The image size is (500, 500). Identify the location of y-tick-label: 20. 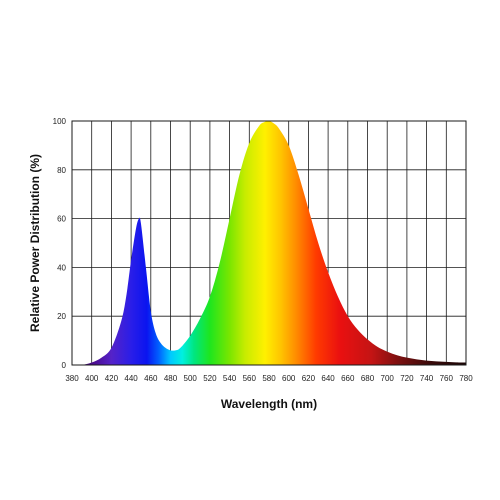
(61, 316).